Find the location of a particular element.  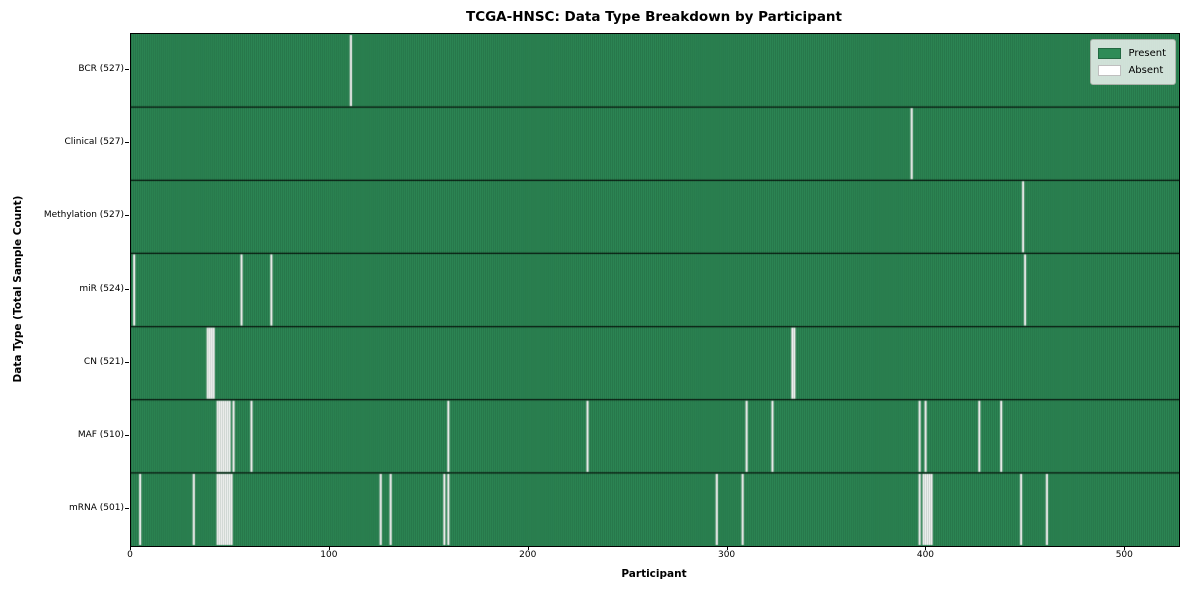

x-tick-label: 500 is located at coordinates (1124, 555).